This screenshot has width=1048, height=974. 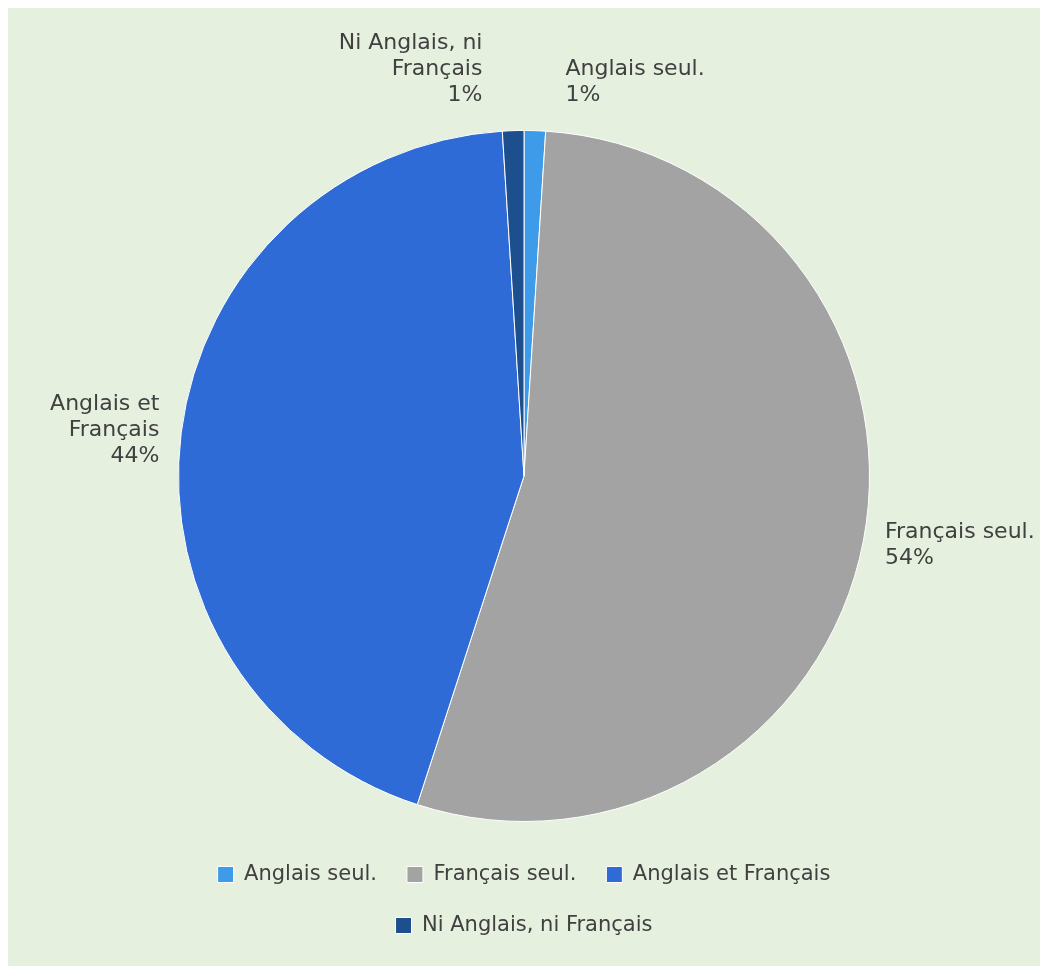 I want to click on slice-label: Ni Anglais, ni Français, so click(x=410, y=55).